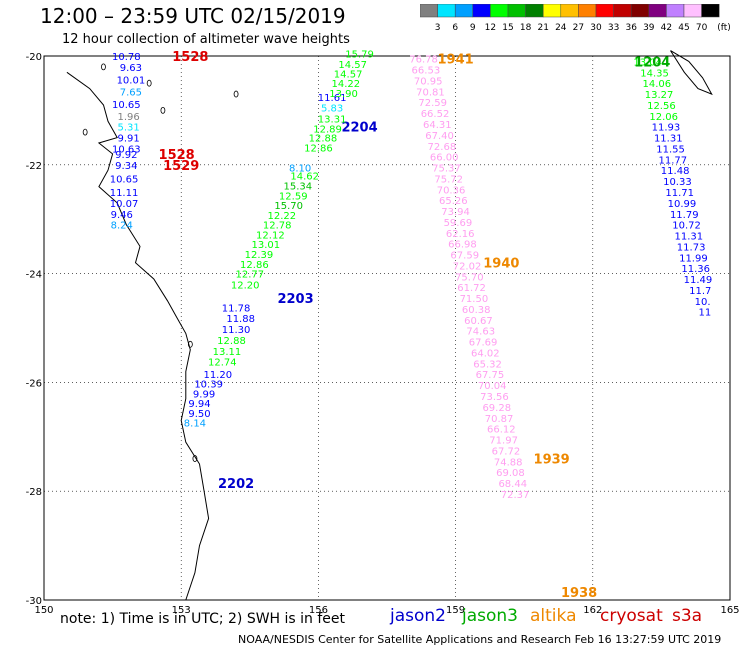  I want to click on swh-value: 72.59, so click(432, 103).